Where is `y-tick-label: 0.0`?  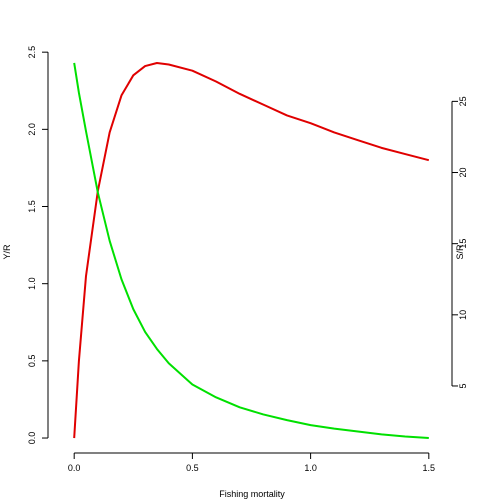 y-tick-label: 0.0 is located at coordinates (32, 438).